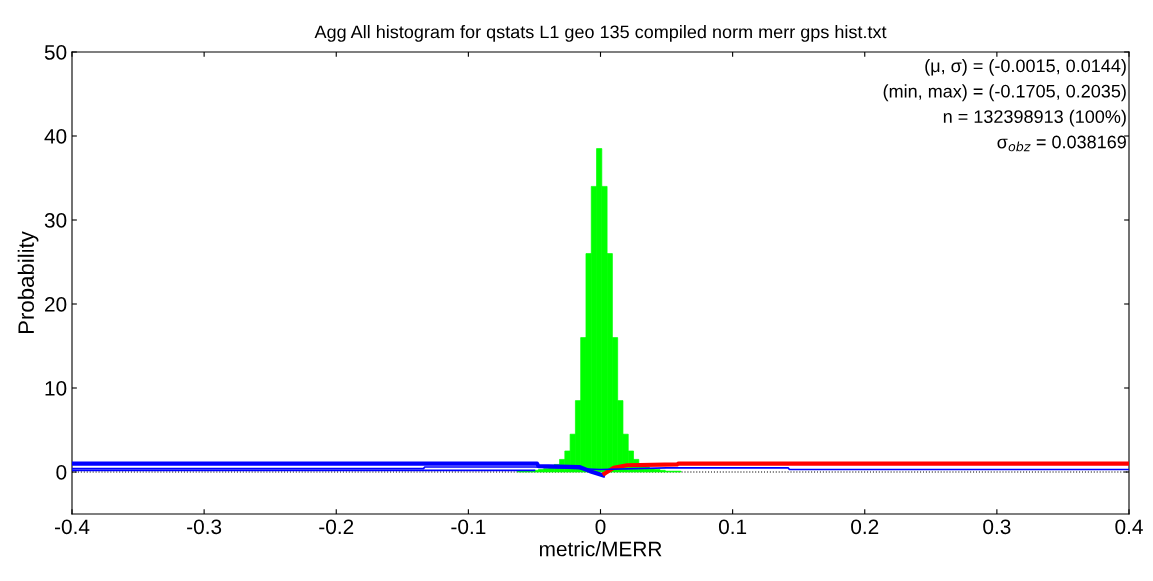  What do you see at coordinates (1034, 118) in the screenshot?
I see `annotation: n = 132398913 (100%)` at bounding box center [1034, 118].